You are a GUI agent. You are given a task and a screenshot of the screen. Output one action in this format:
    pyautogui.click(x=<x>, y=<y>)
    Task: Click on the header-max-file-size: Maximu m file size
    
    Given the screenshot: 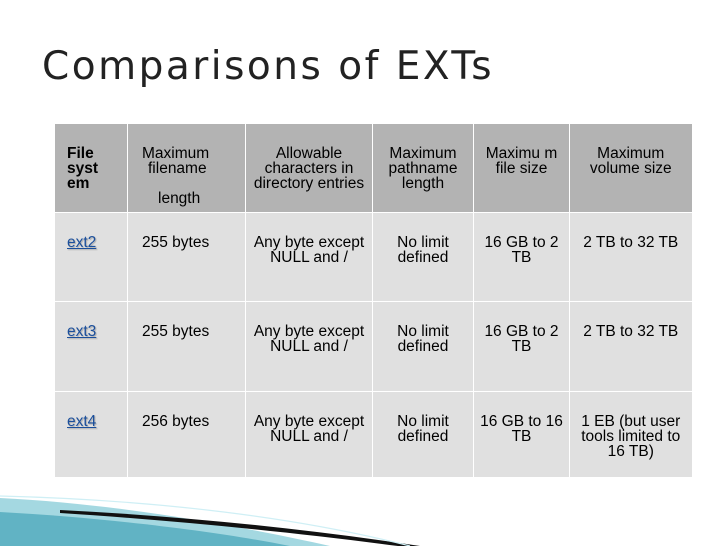 What is the action you would take?
    pyautogui.click(x=521, y=168)
    